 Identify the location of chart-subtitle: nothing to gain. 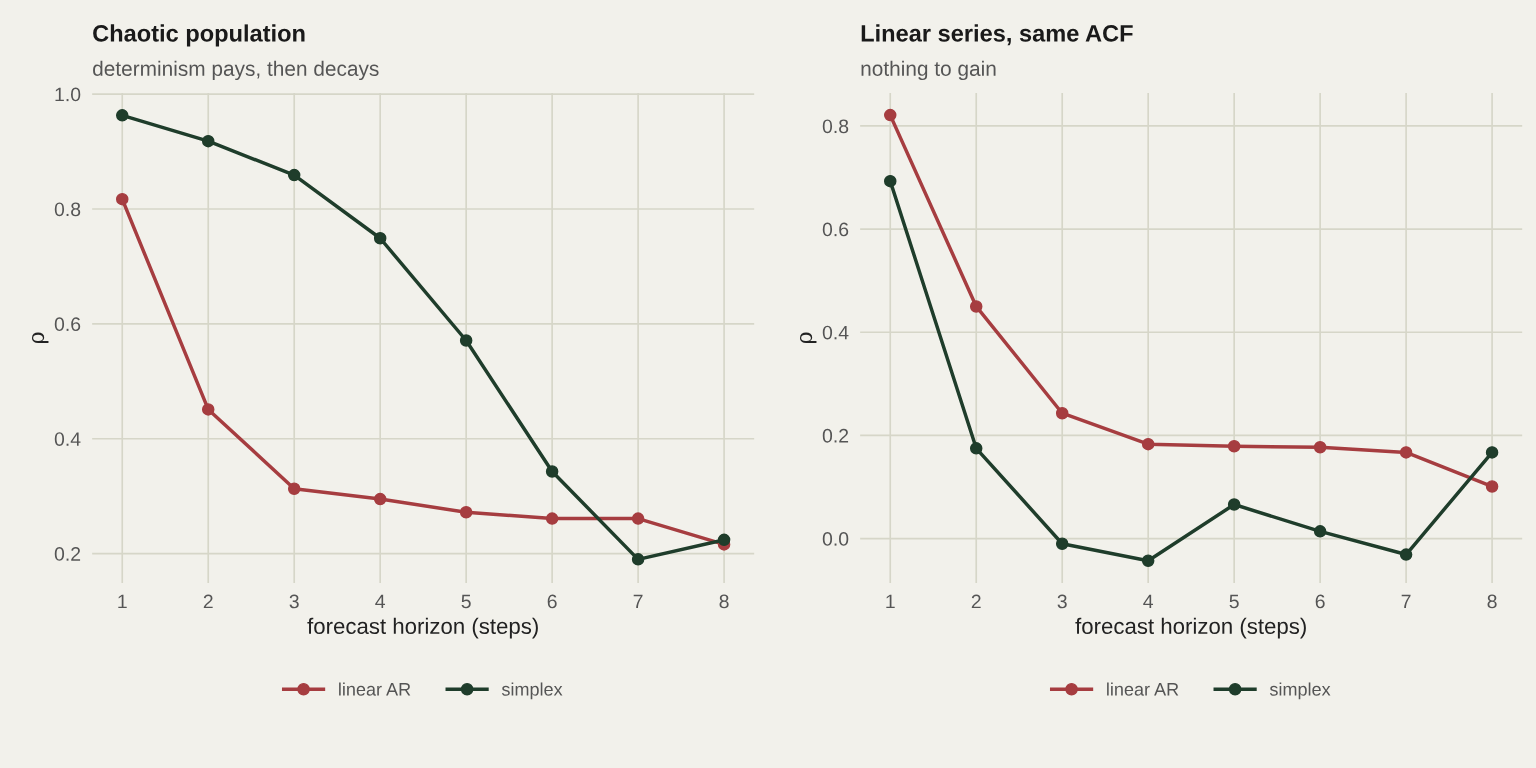
(928, 70).